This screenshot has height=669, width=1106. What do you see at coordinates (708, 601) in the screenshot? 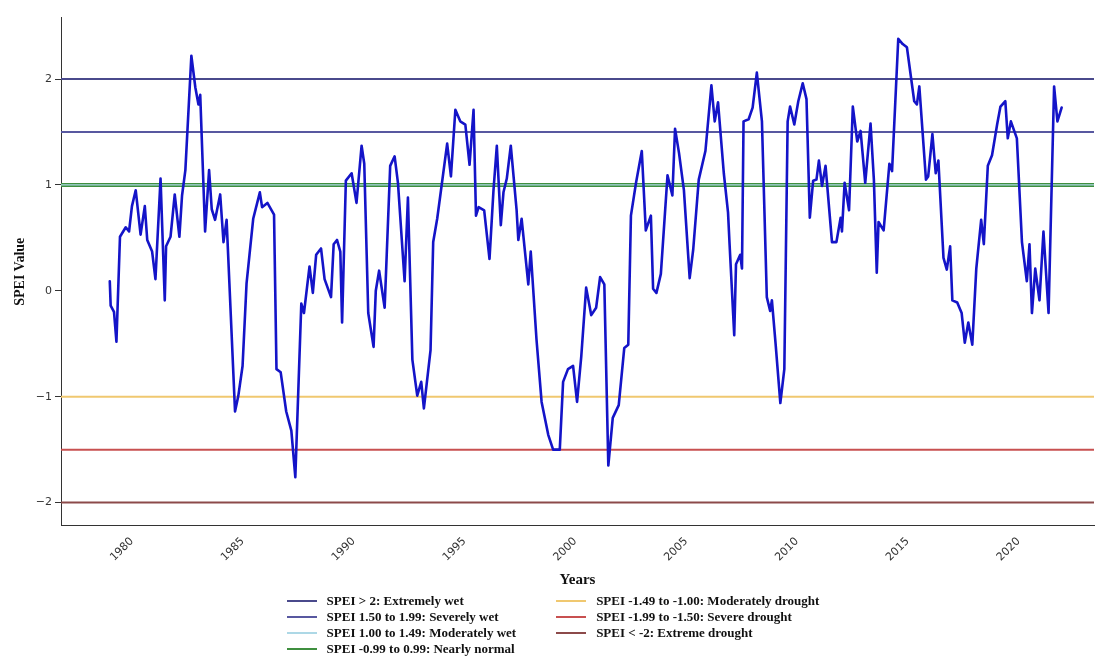
I see `legend-label: SPEI -1.49 to -1.00: Moderately drought` at bounding box center [708, 601].